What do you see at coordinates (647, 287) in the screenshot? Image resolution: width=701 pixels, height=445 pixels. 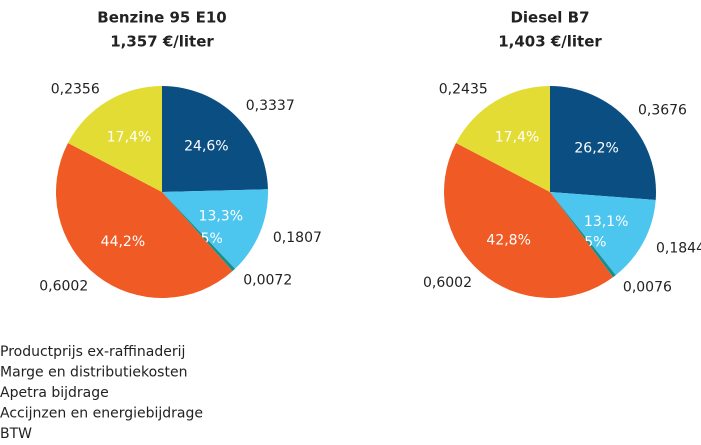 I see `value-label: 0,0076` at bounding box center [647, 287].